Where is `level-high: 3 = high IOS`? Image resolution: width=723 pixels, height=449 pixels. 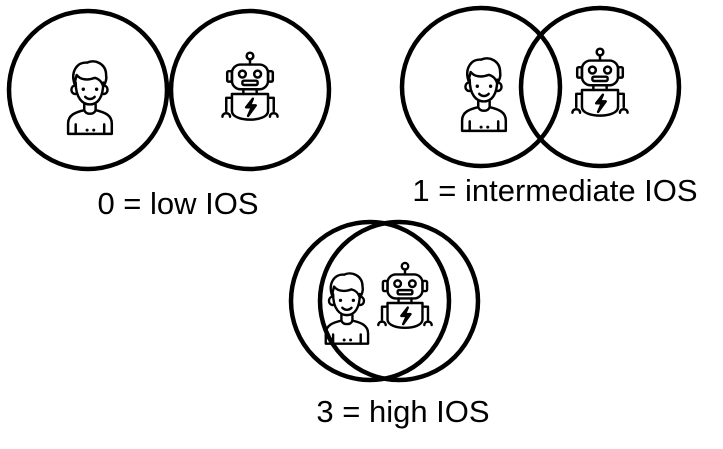 level-high: 3 = high IOS is located at coordinates (389, 324).